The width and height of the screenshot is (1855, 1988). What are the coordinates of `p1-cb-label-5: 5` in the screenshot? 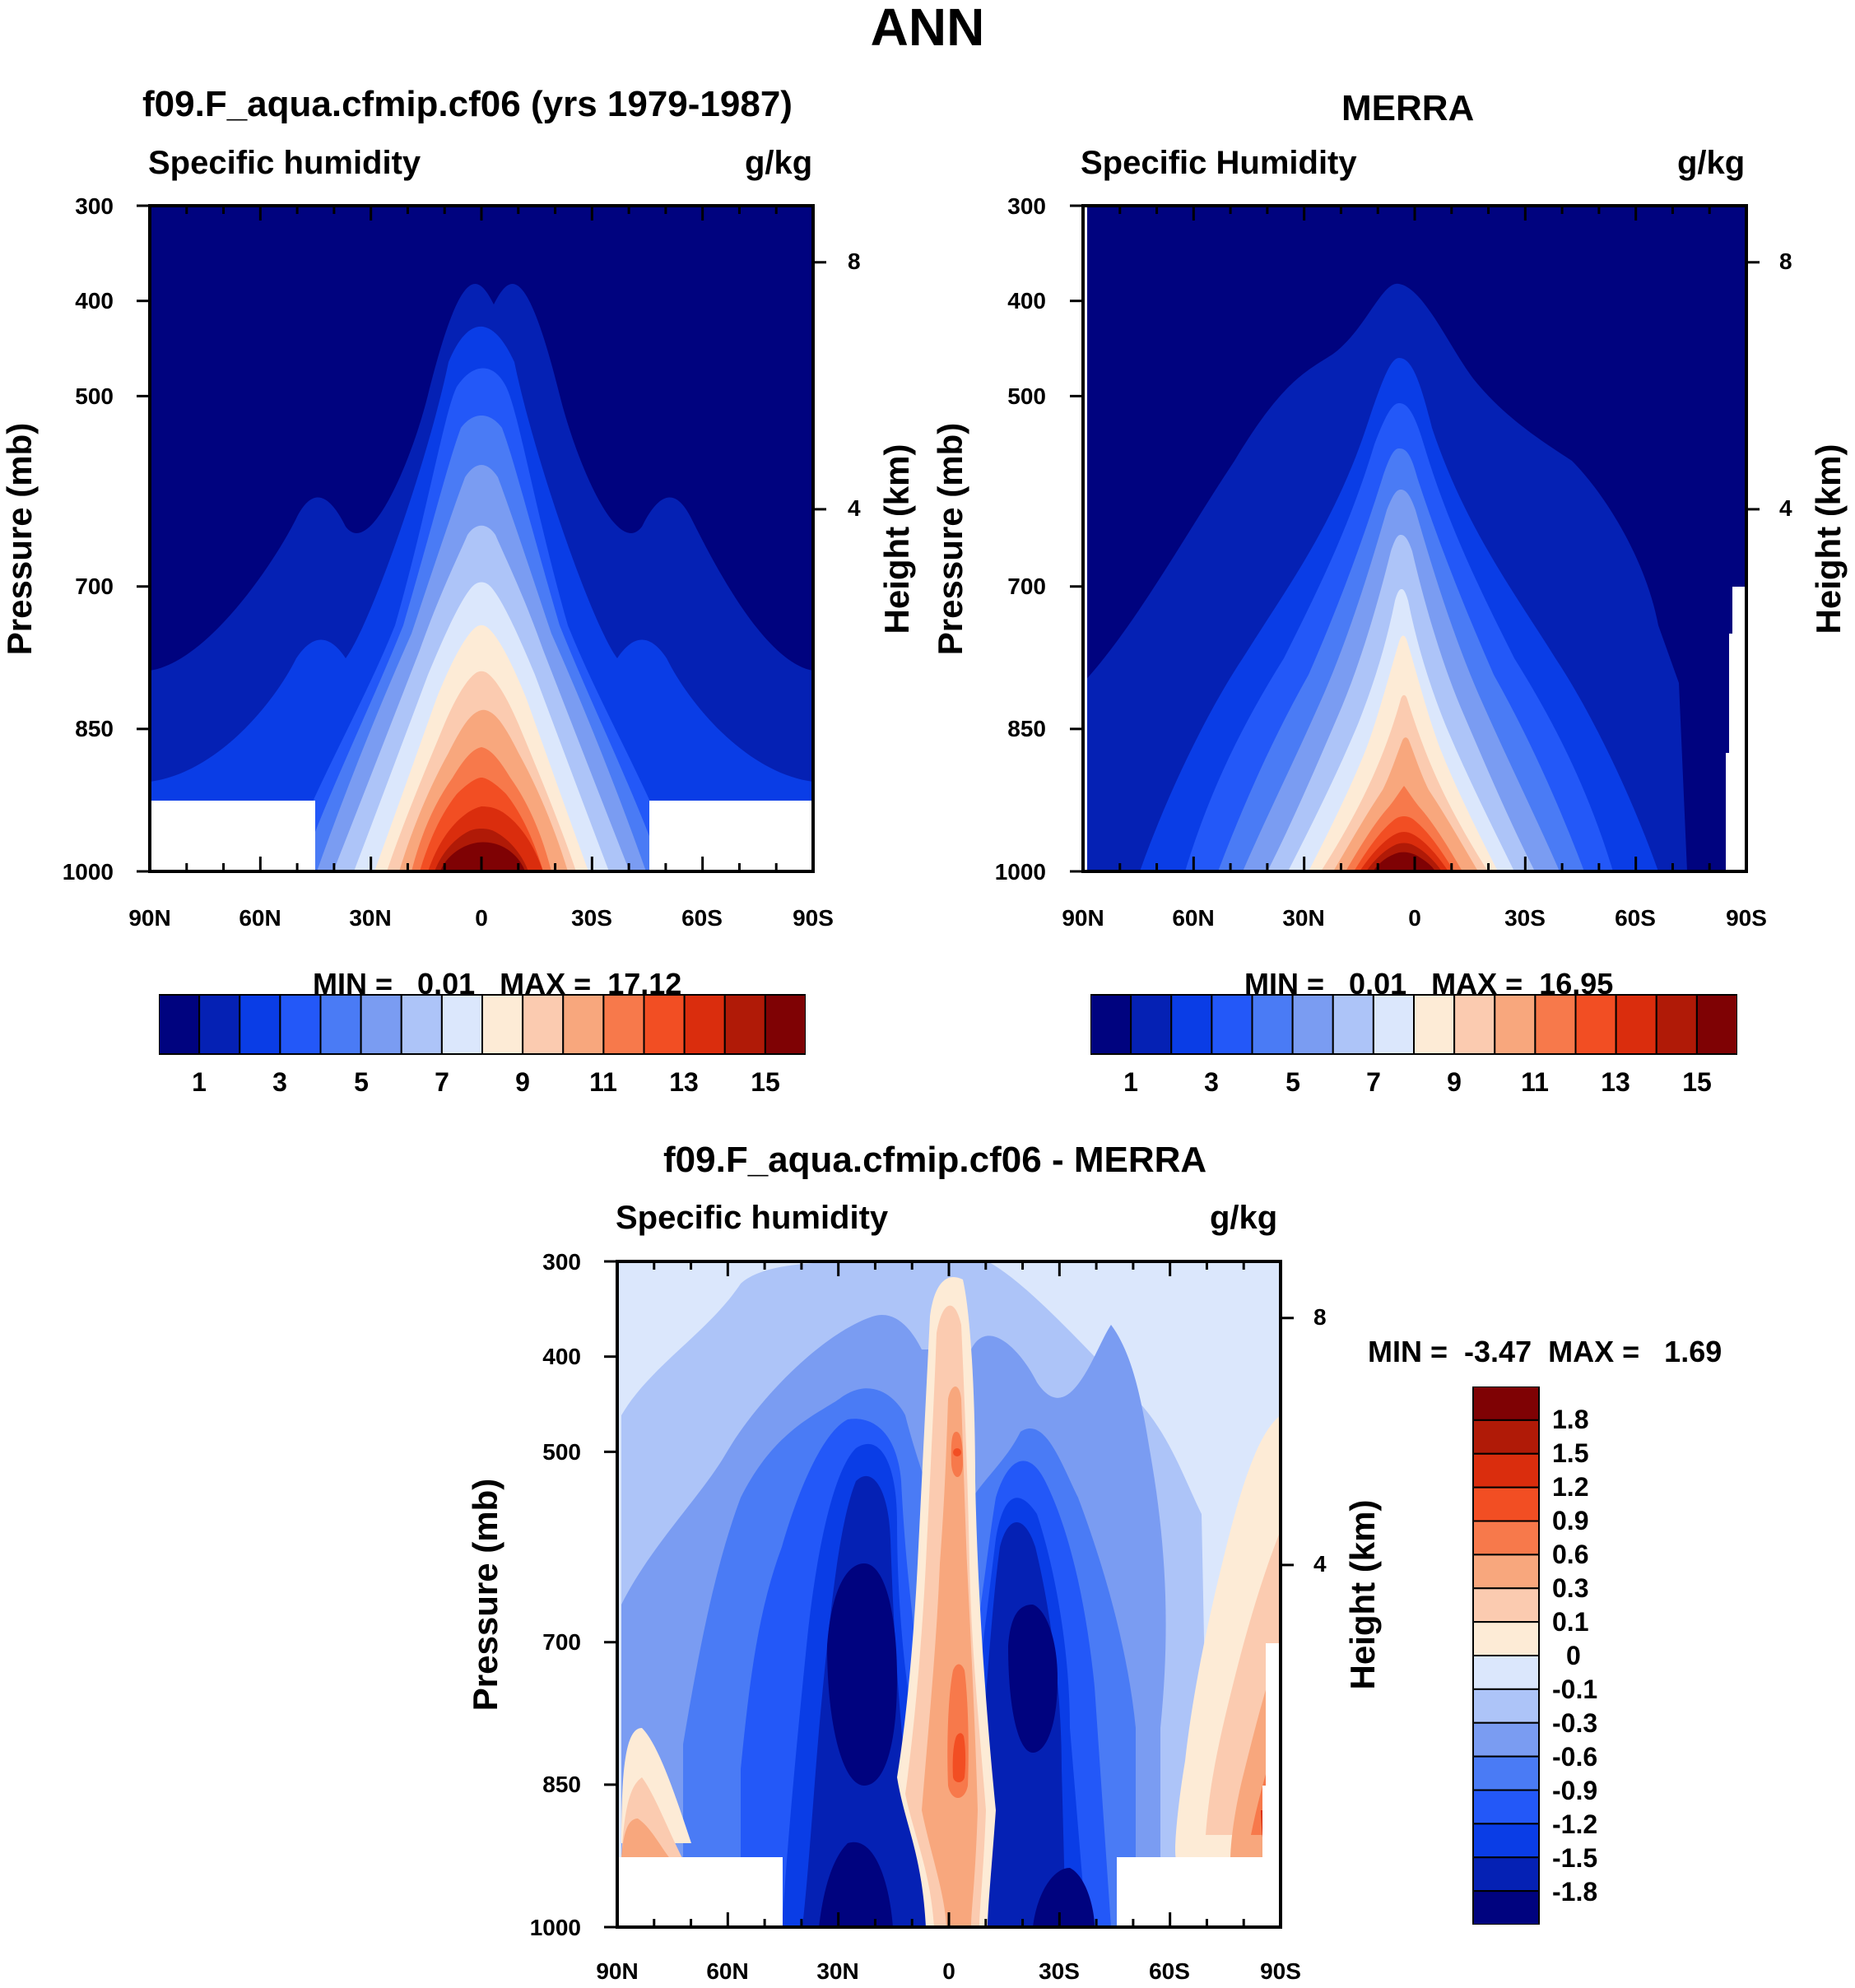 It's located at (362, 1082).